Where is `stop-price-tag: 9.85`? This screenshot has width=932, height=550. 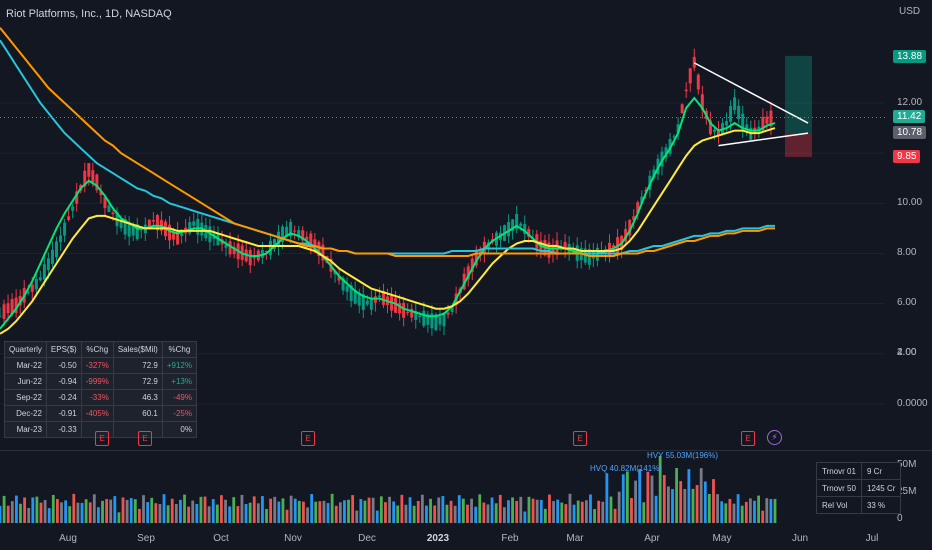
stop-price-tag: 9.85 is located at coordinates (907, 156).